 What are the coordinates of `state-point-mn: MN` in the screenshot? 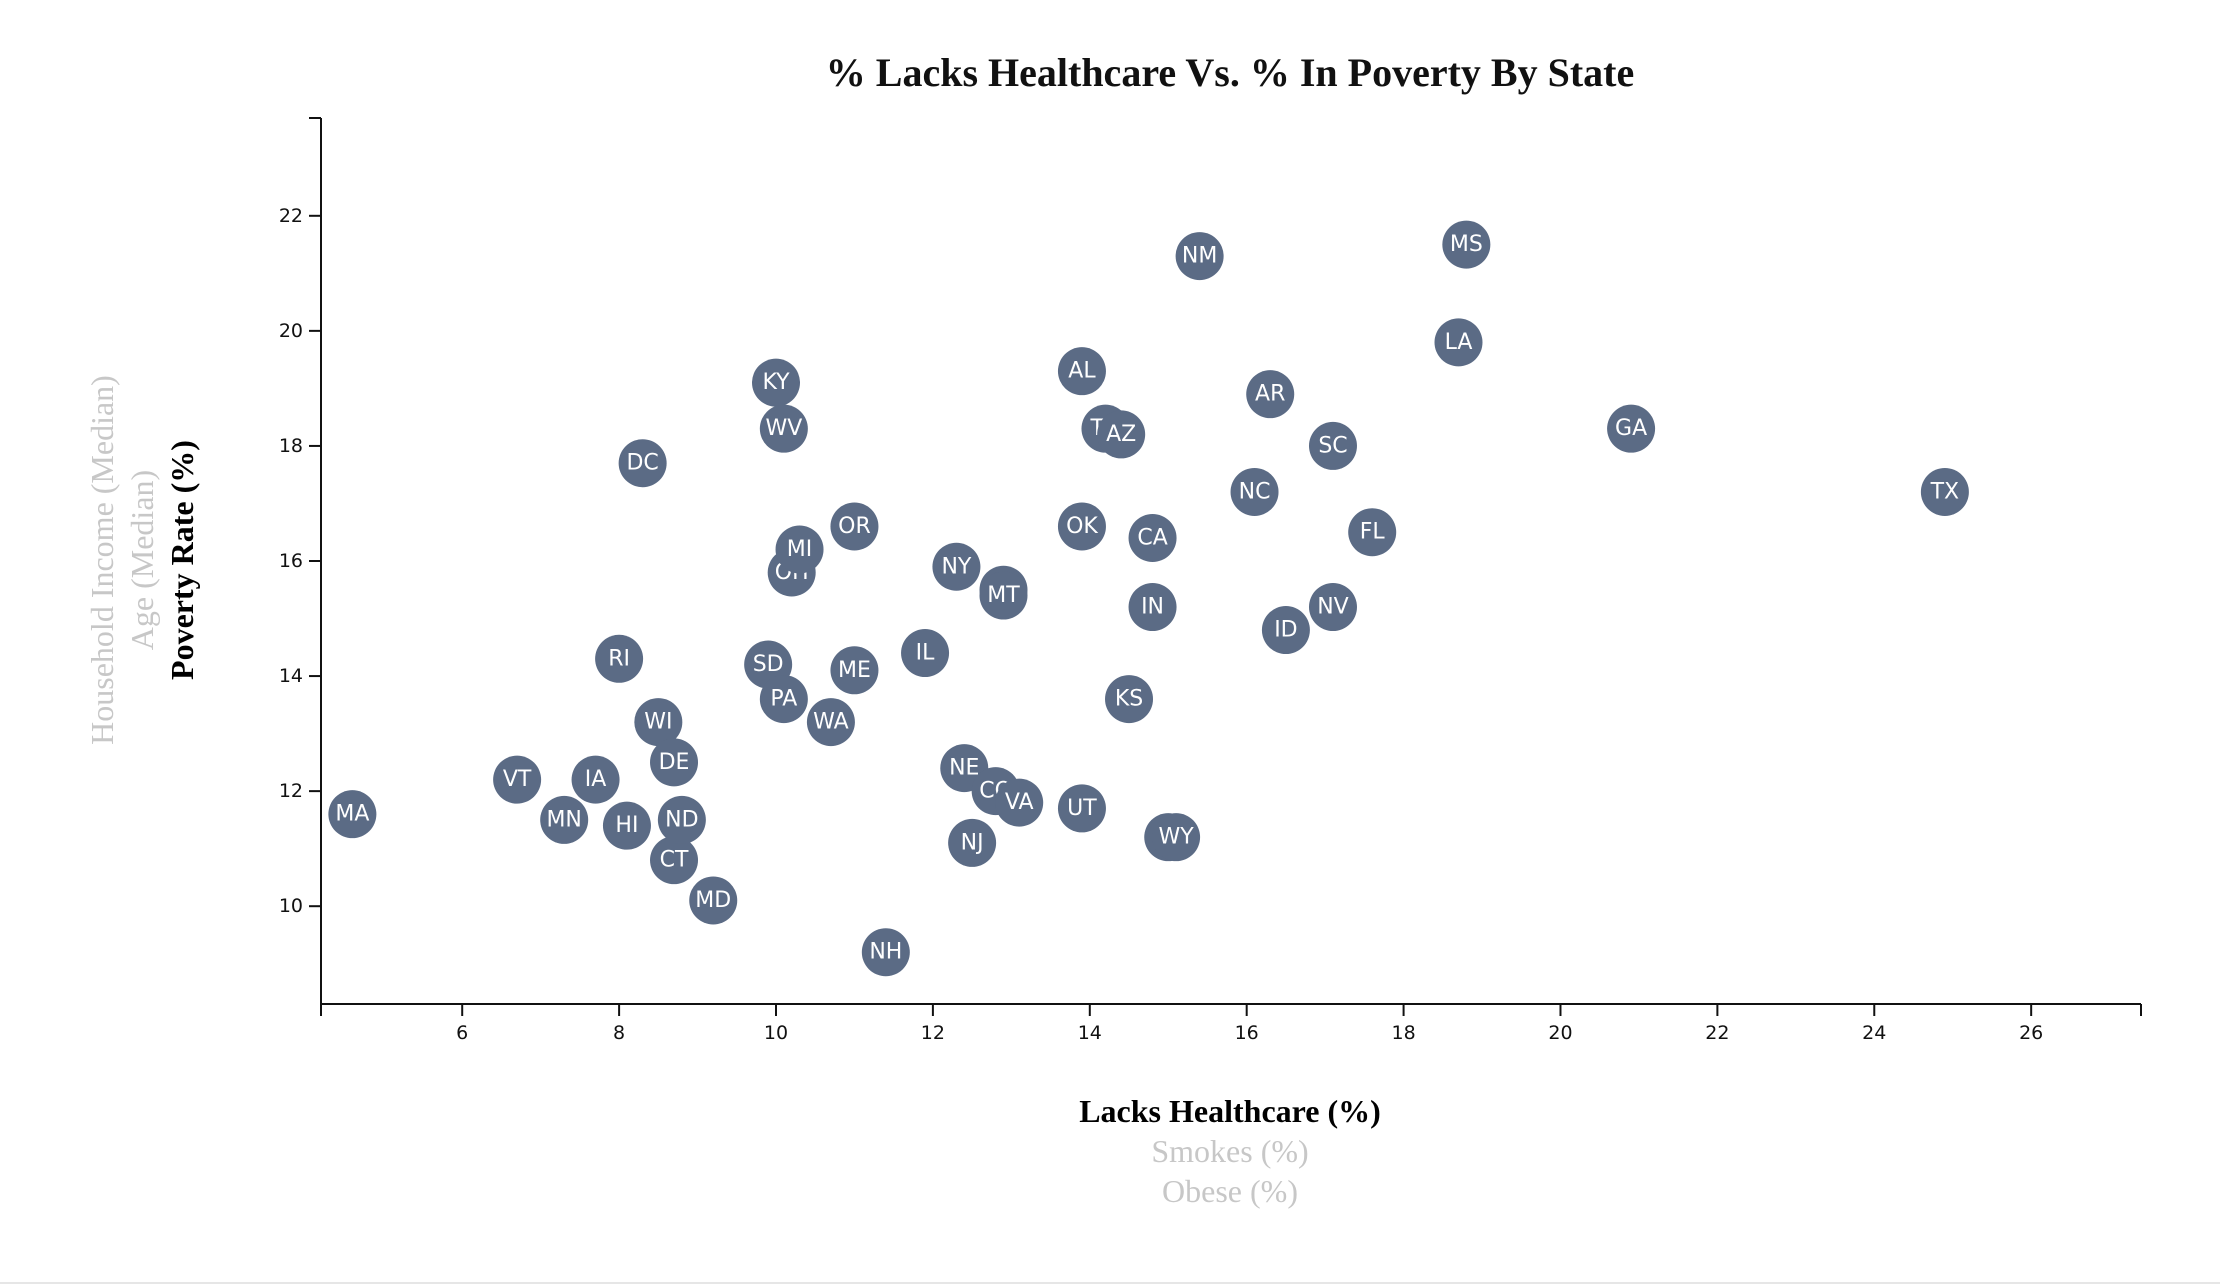 It's located at (564, 819).